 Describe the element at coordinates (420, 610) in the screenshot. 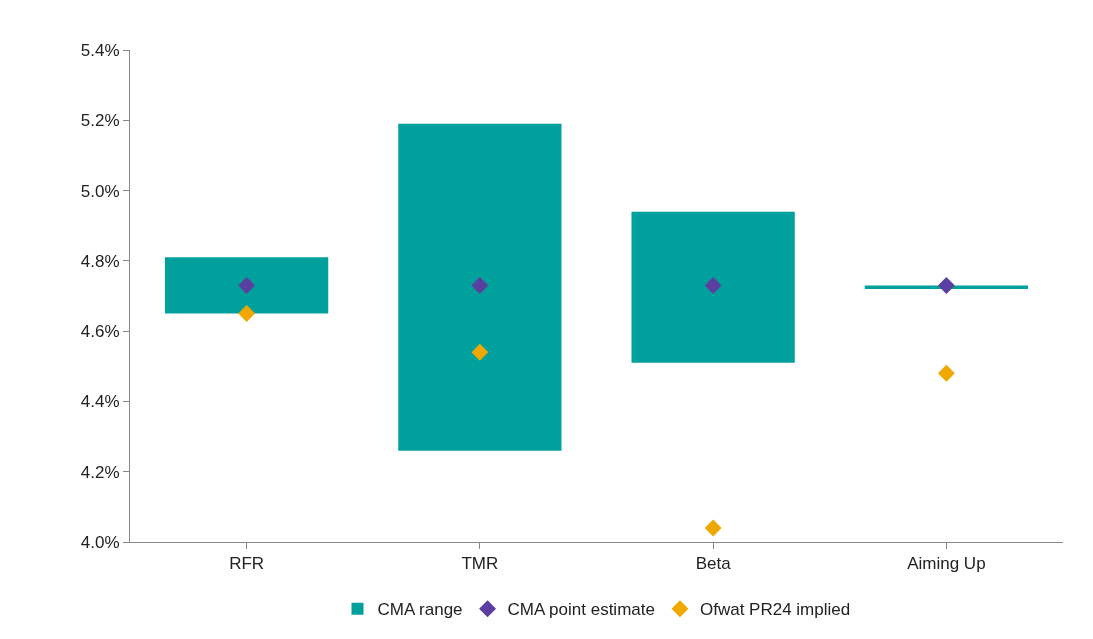

I see `legend-label: CMA range` at that location.